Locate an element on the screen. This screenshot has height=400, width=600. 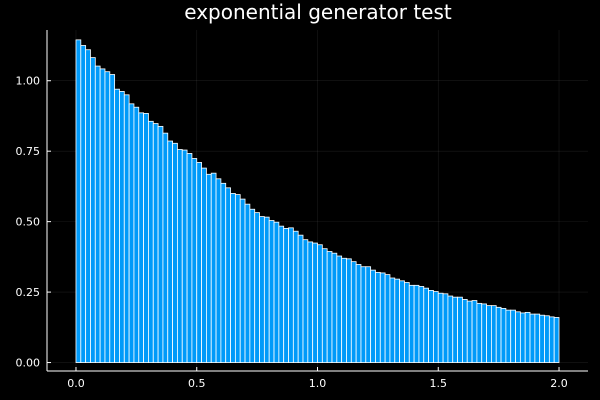
y-tick-label: 0.75 is located at coordinates (28, 151).